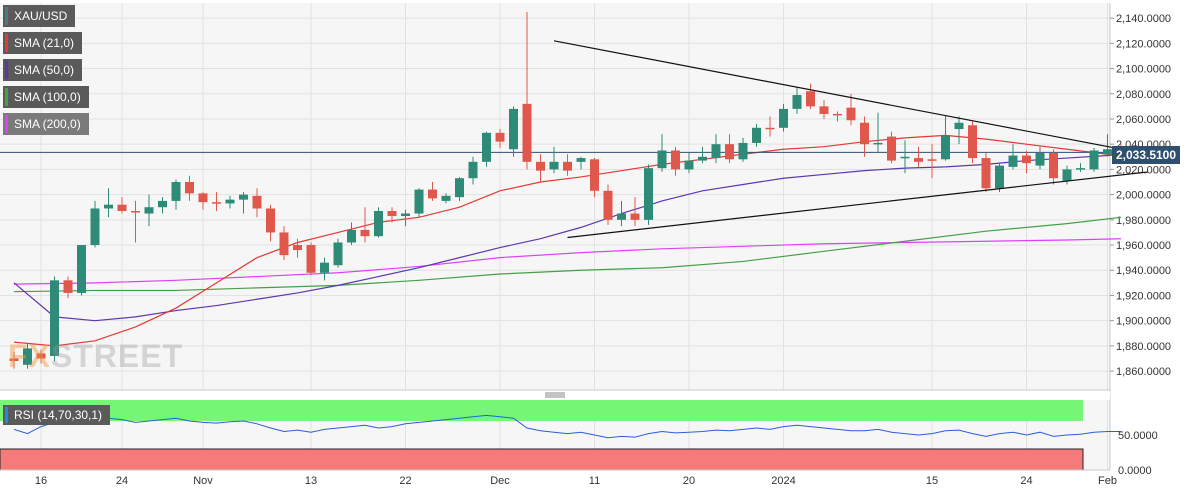 The height and width of the screenshot is (492, 1194). I want to click on legend-label: SMA (50,0), so click(44, 70).